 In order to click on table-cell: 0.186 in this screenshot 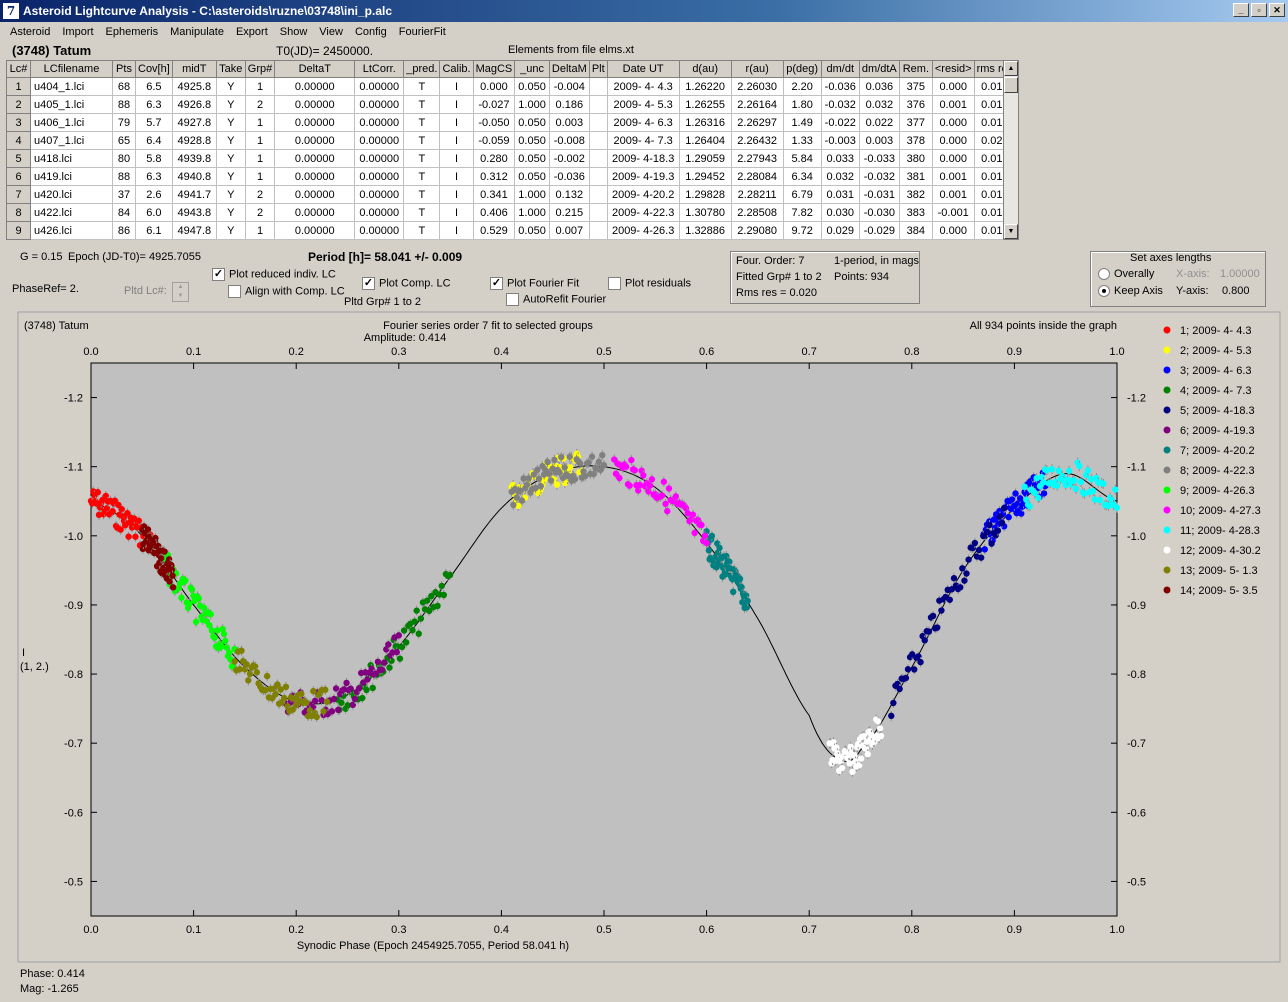, I will do `click(569, 104)`.